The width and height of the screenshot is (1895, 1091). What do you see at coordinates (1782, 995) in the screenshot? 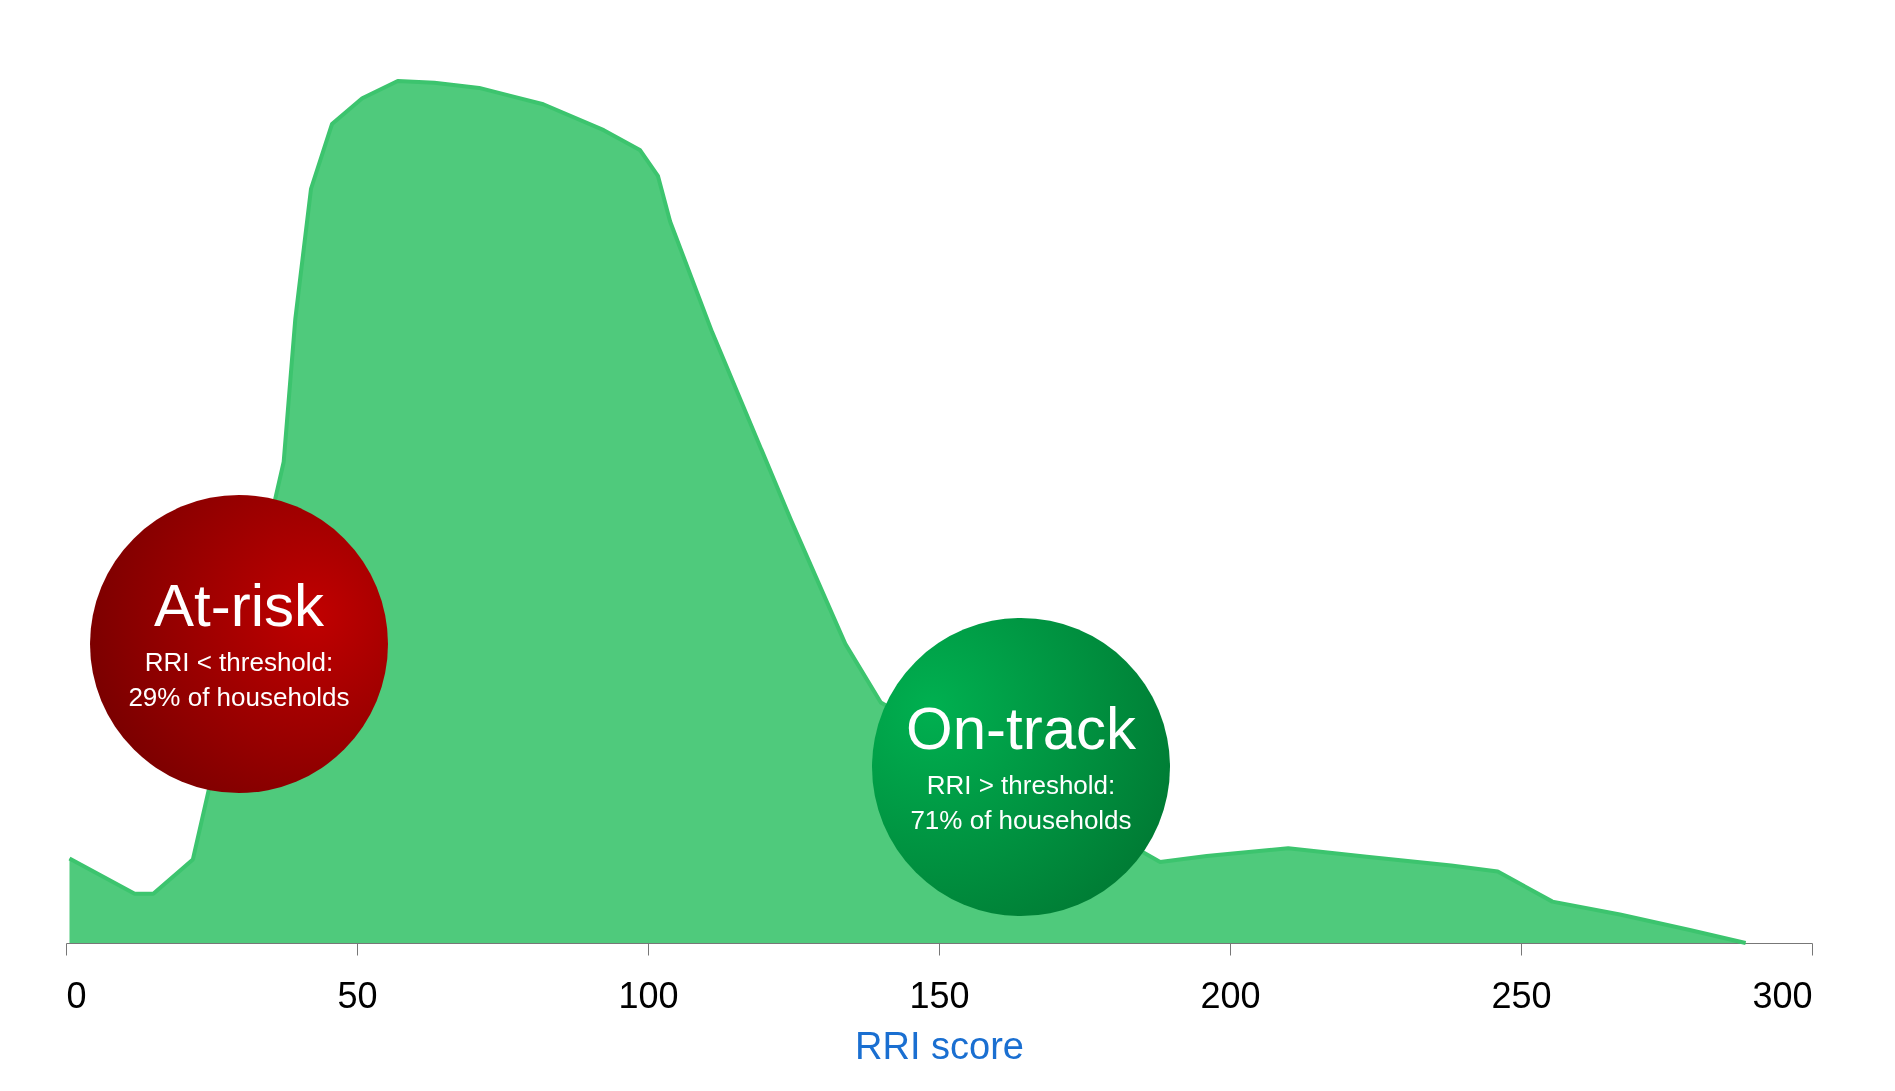
I see `x-tick-label: 300` at bounding box center [1782, 995].